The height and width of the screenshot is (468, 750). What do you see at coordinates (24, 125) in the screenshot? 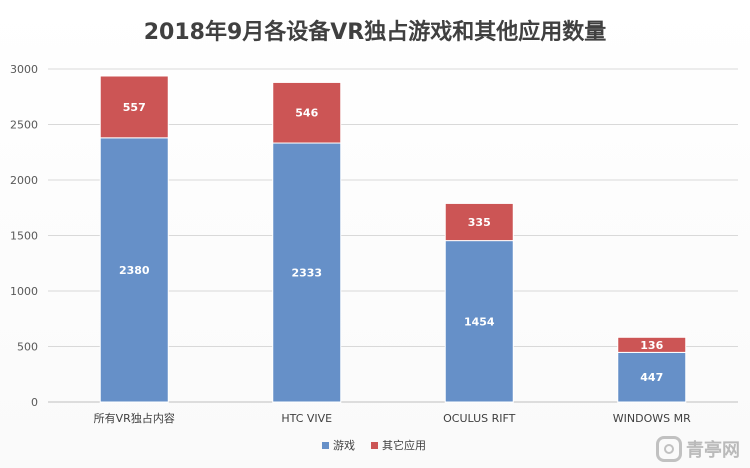
I see `y-tick-label: 2500` at bounding box center [24, 125].